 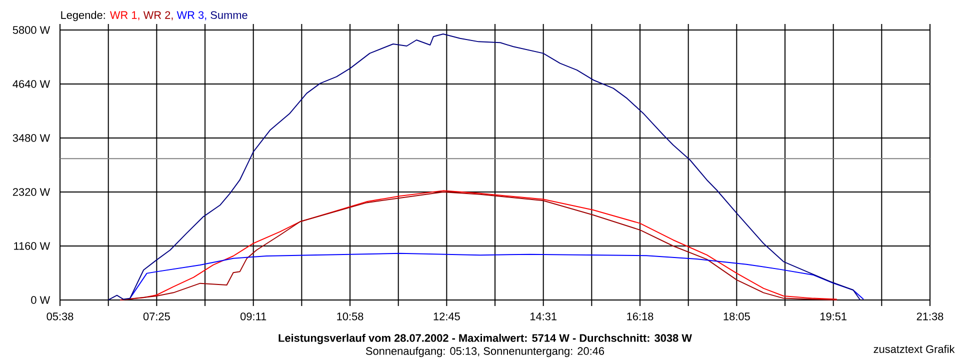 I want to click on text: zusatztext Grafik, so click(x=914, y=348).